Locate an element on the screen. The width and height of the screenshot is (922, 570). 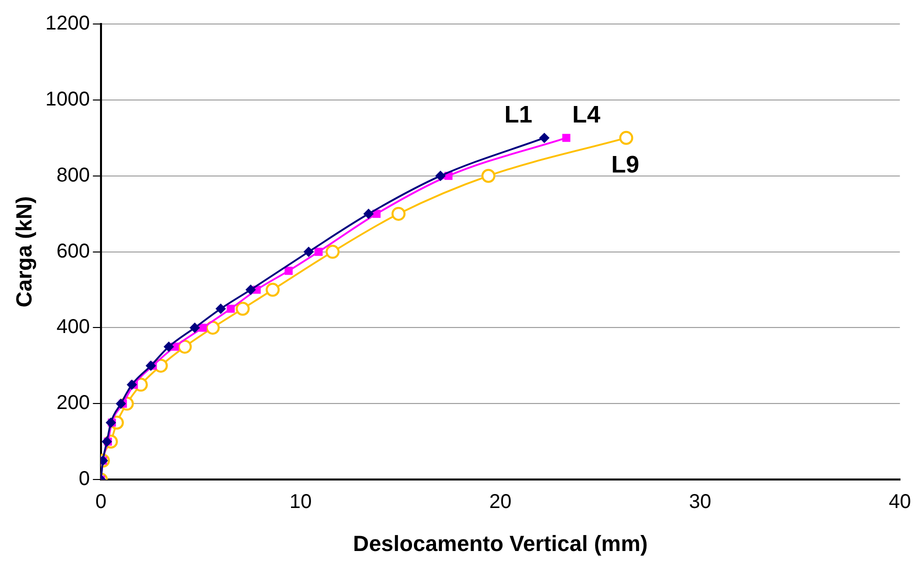
y-tick-label: 1200 is located at coordinates (67, 23).